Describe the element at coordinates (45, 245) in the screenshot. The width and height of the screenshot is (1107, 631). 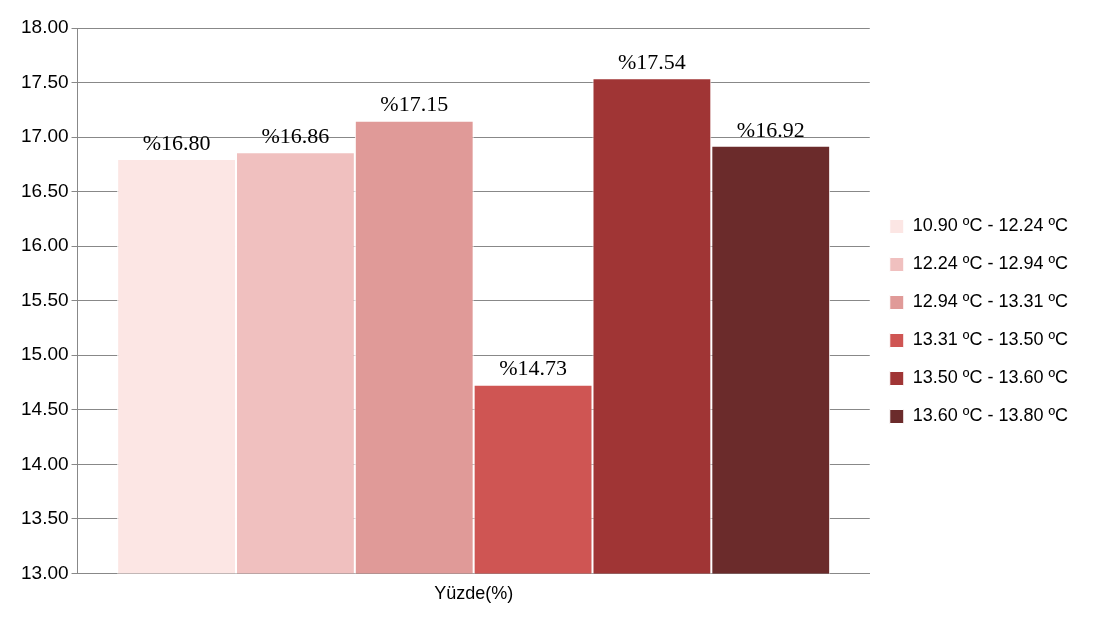
I see `y-tick-label: 16.00` at that location.